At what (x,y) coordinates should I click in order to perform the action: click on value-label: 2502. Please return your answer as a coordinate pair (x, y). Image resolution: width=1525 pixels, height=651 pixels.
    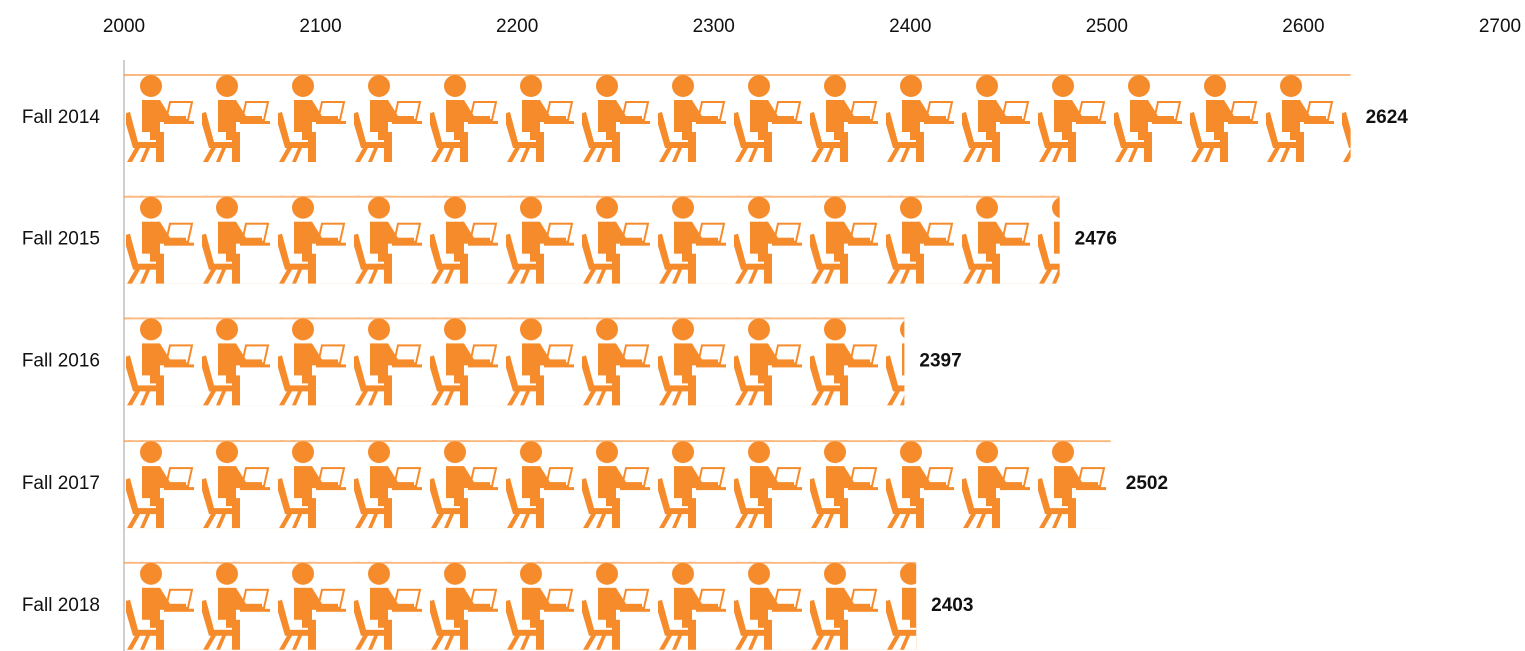
    Looking at the image, I should click on (1147, 483).